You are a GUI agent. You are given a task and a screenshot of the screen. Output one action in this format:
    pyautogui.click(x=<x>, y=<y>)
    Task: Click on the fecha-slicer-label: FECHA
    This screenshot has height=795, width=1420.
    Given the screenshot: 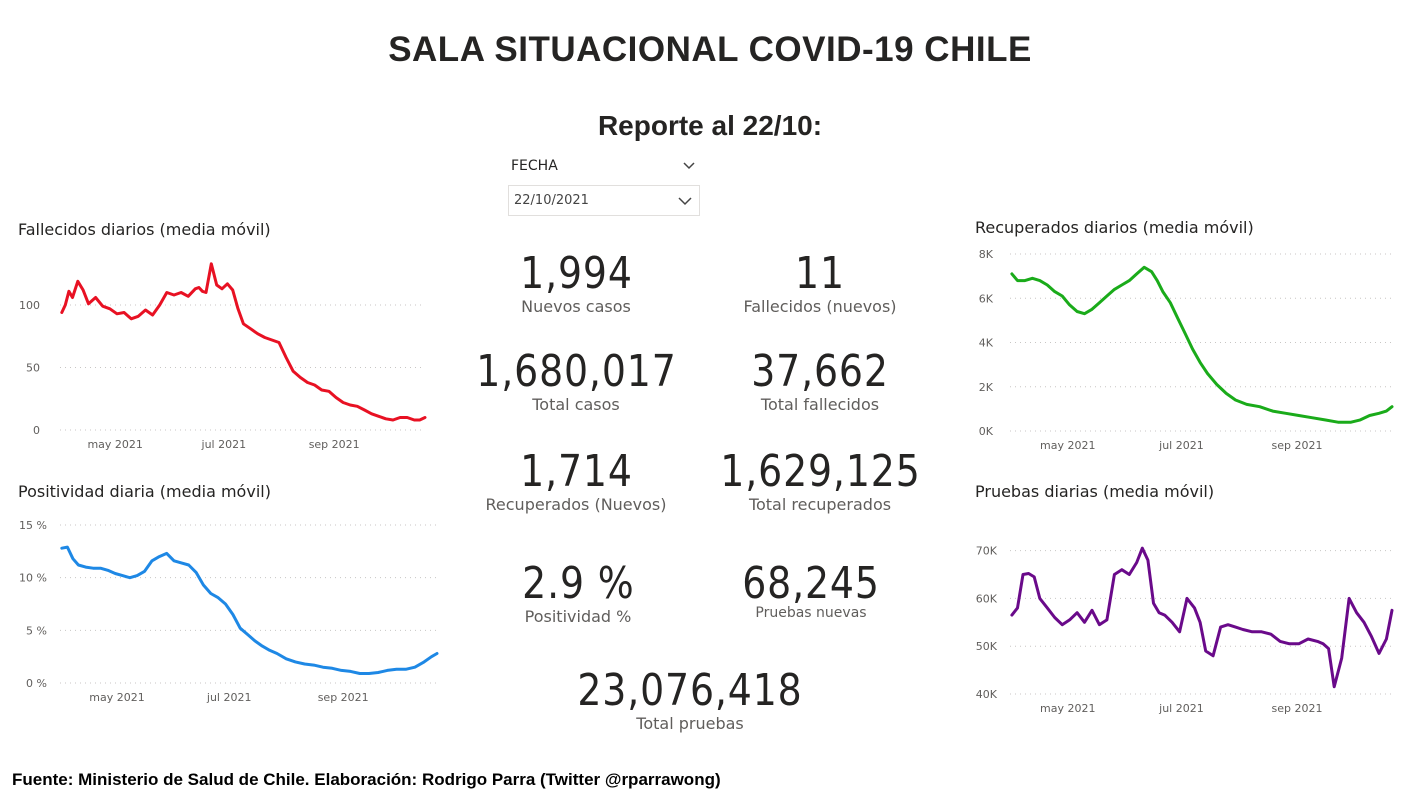 What is the action you would take?
    pyautogui.click(x=534, y=166)
    